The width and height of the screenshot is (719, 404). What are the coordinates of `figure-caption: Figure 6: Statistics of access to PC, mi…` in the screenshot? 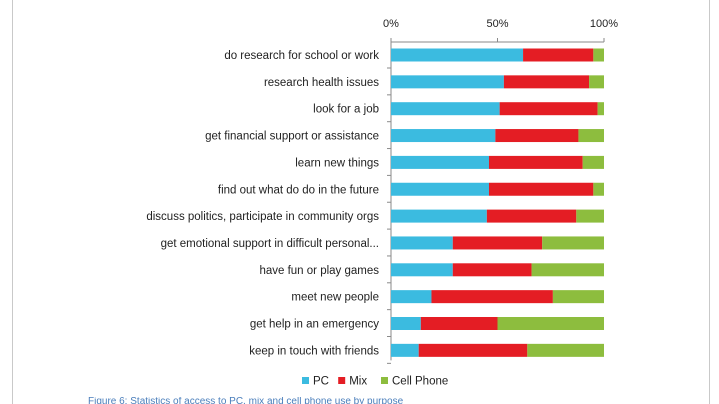 It's located at (246, 400).